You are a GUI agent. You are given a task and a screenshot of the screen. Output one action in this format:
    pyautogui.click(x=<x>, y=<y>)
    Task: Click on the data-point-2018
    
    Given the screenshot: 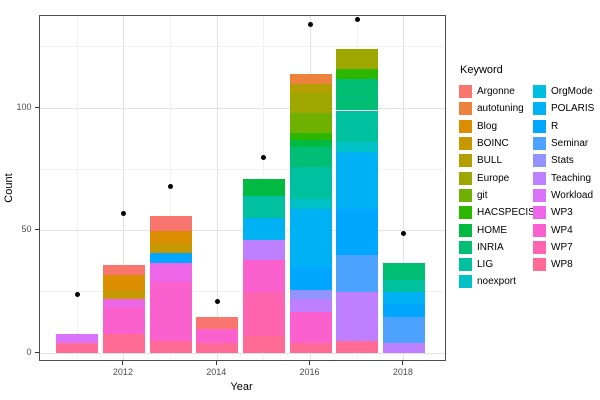 What is the action you would take?
    pyautogui.click(x=404, y=233)
    